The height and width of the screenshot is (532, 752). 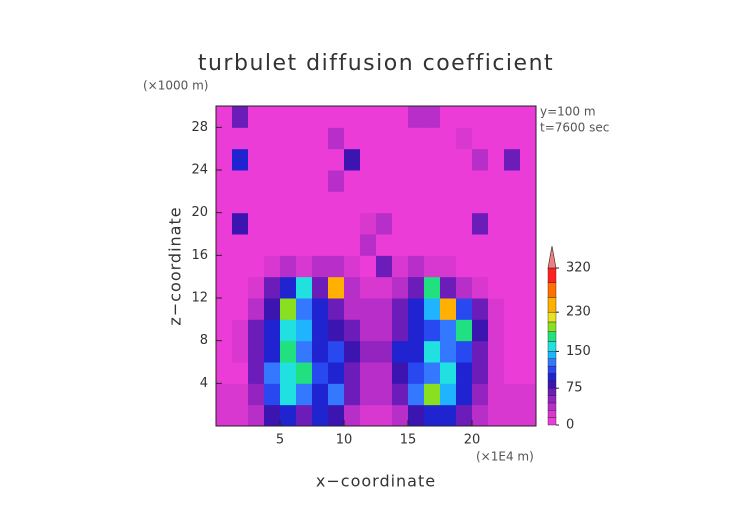 What do you see at coordinates (578, 351) in the screenshot?
I see `colorbar-tick-label: 150` at bounding box center [578, 351].